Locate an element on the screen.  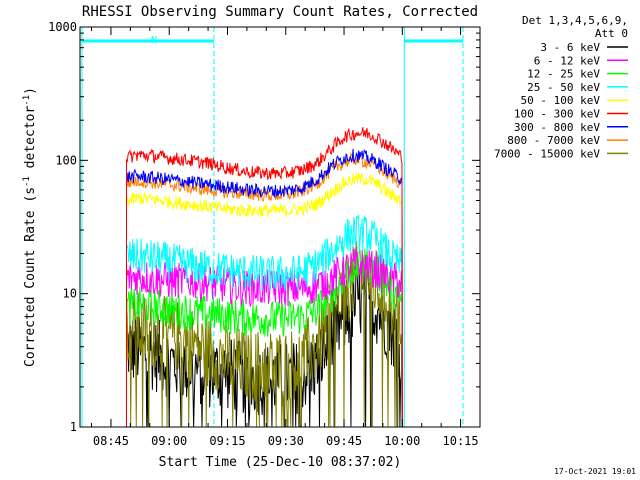
legend-header-line-2: Att 0 is located at coordinates (611, 33).